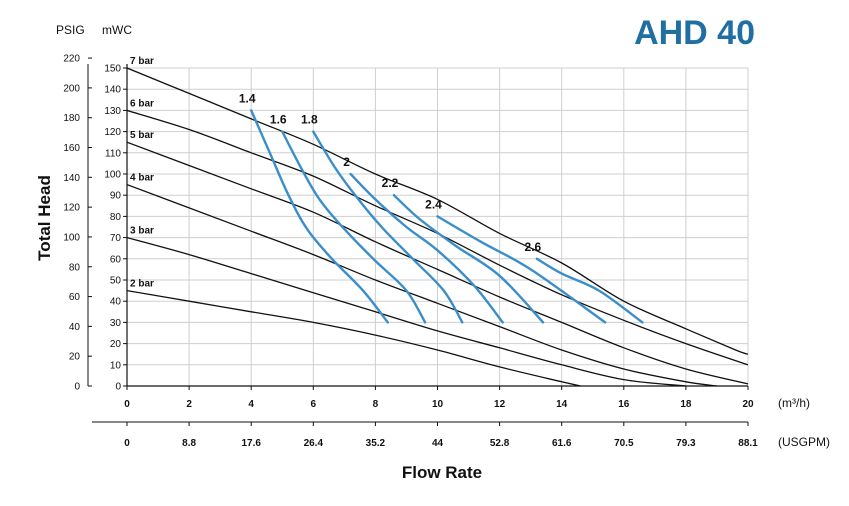 Image resolution: width=849 pixels, height=506 pixels. What do you see at coordinates (71, 237) in the screenshot?
I see `y-tick-label-psig: 100` at bounding box center [71, 237].